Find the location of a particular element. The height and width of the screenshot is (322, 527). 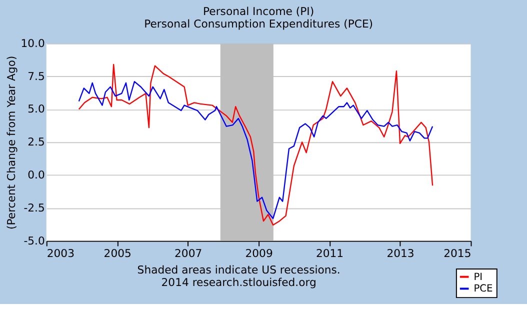

y-axis-title: (Percent Change from Year Ago) is located at coordinates (11, 143).